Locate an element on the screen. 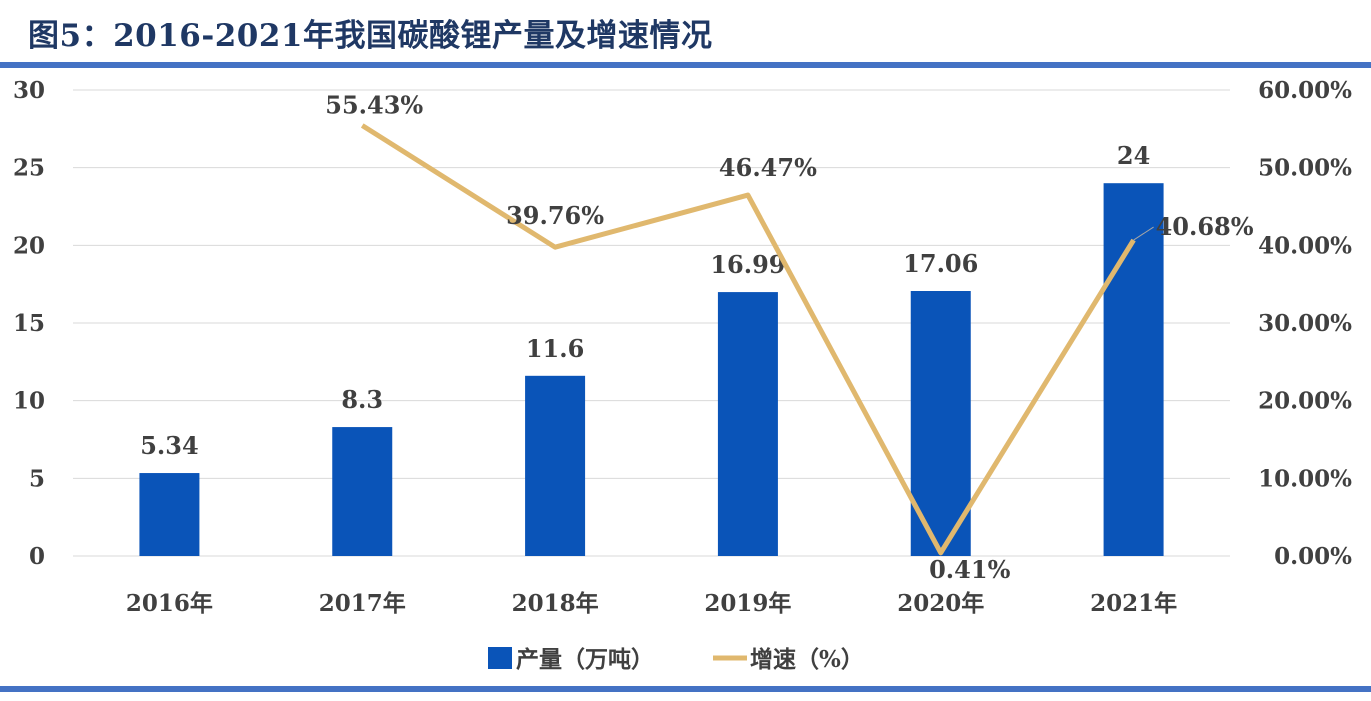  y-left-tick-label: 10 is located at coordinates (29, 401).